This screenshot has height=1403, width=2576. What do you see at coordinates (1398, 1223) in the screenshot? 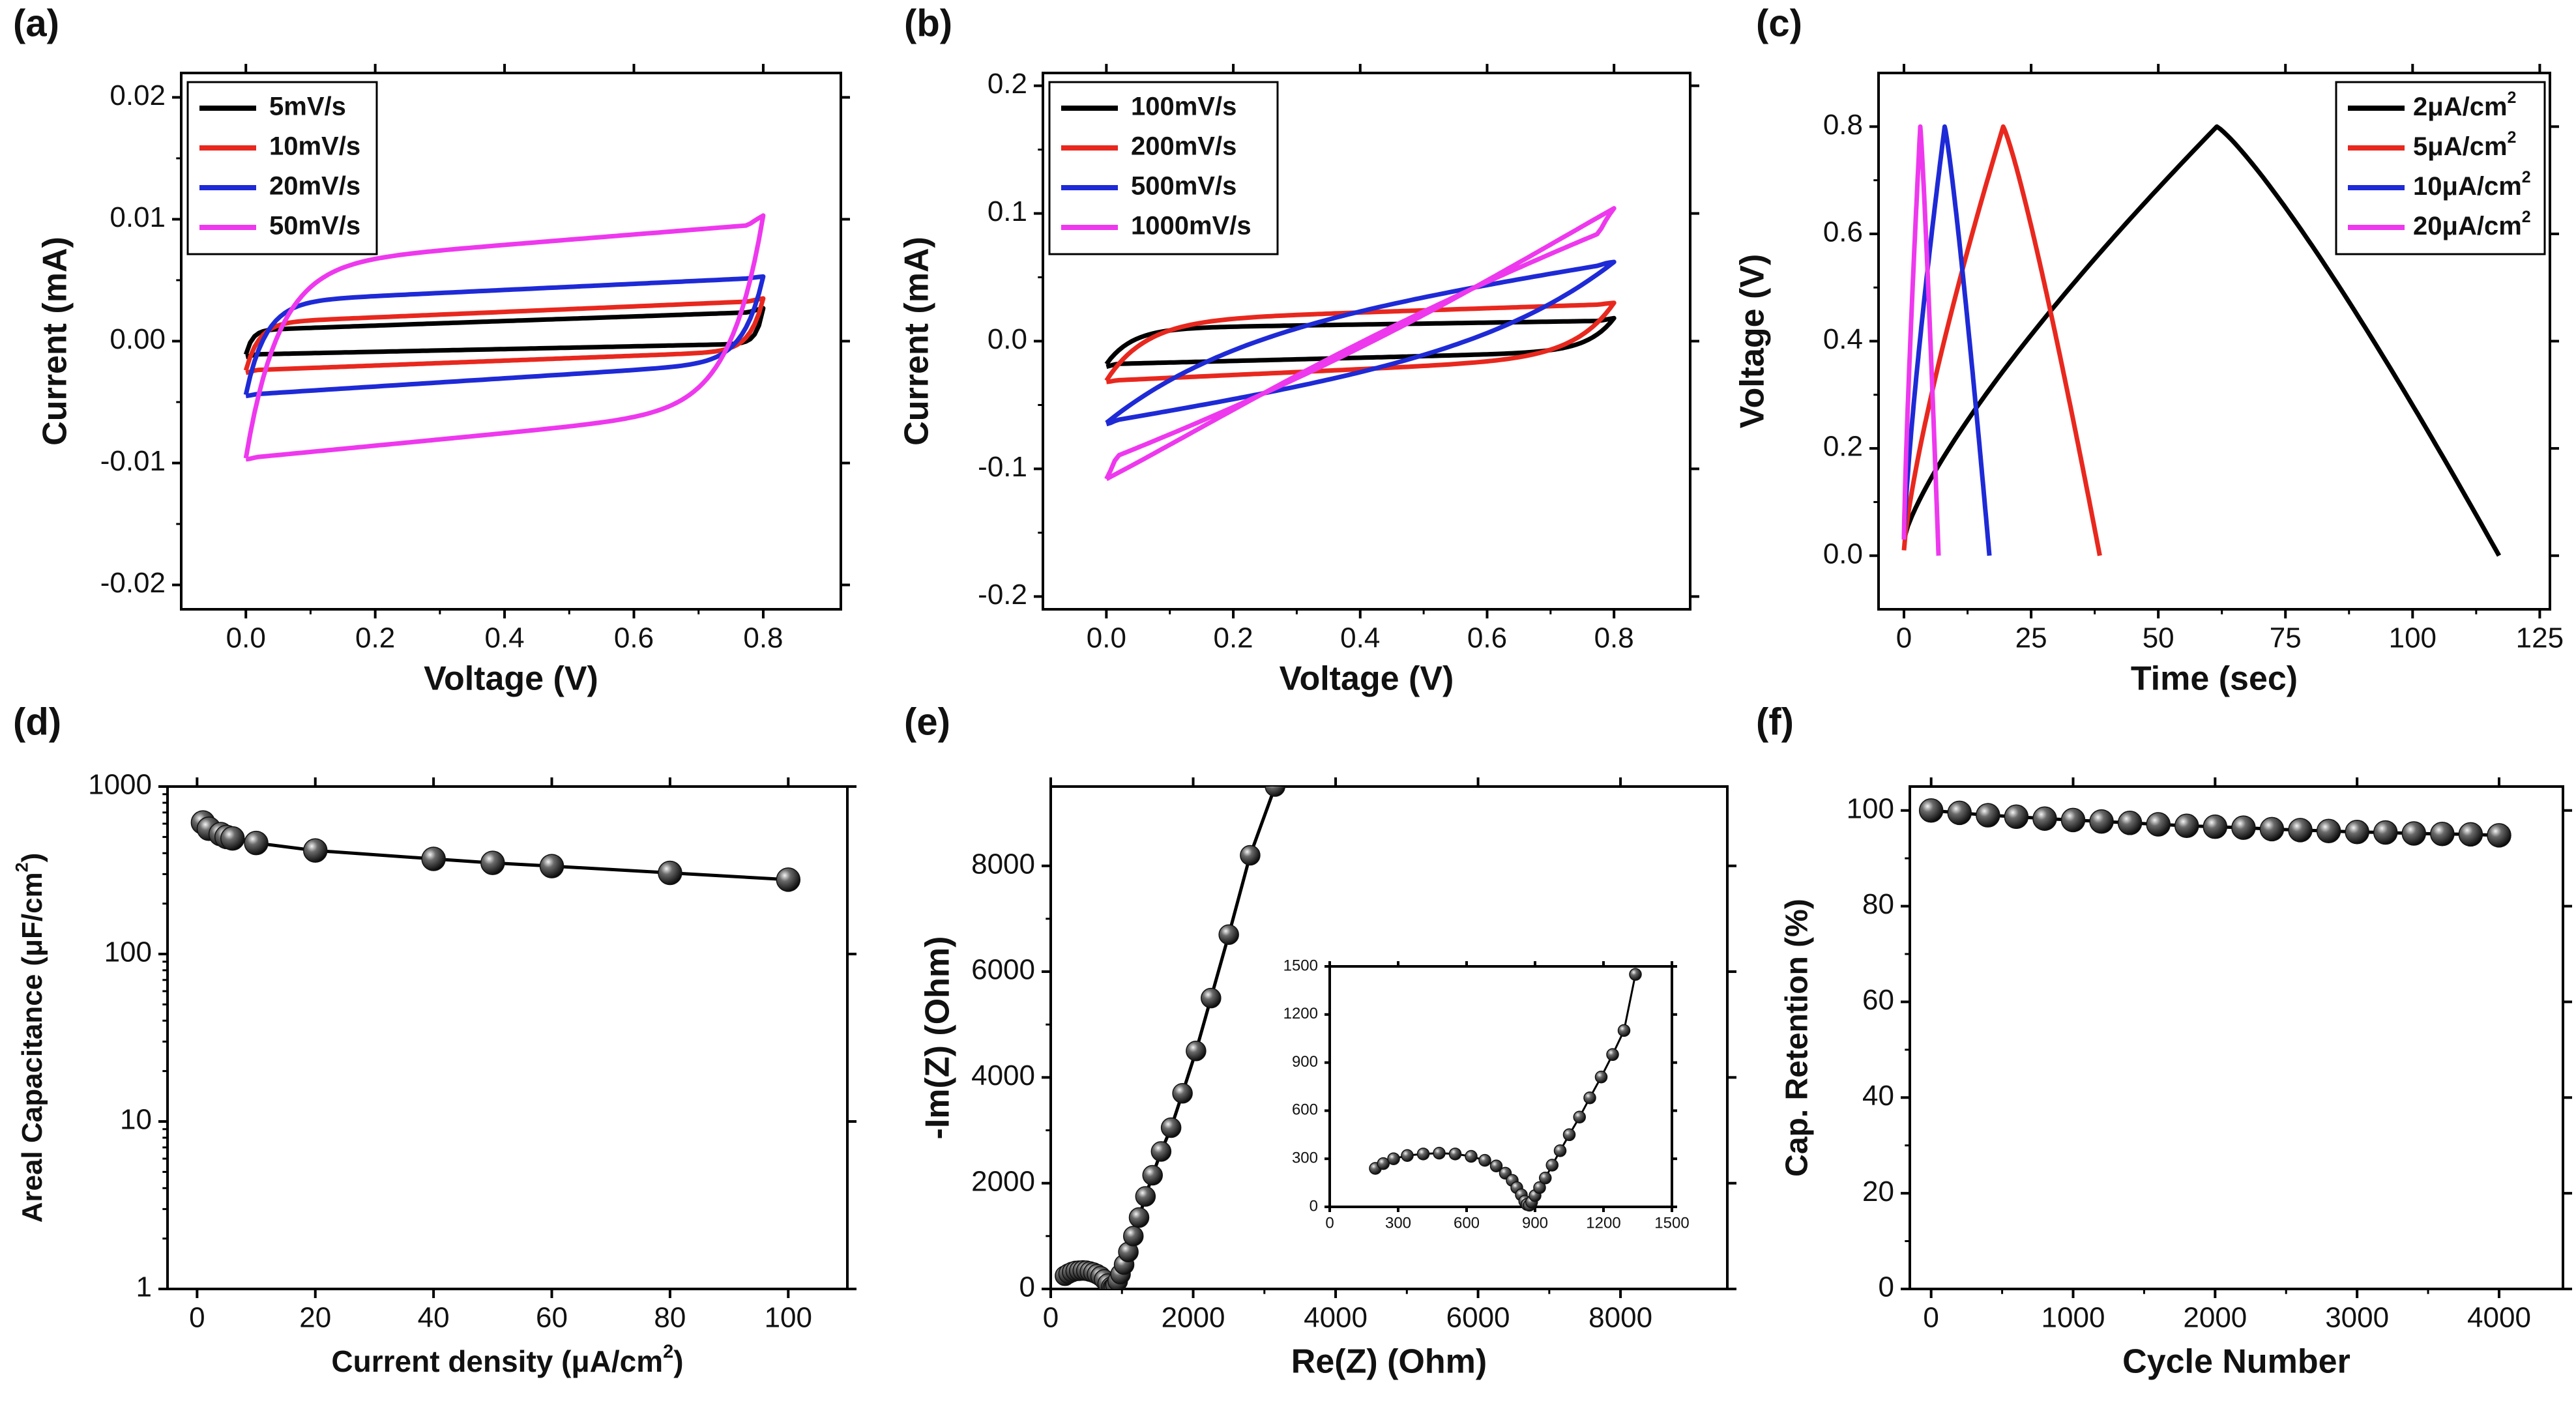
I see `x-tick-label: 300` at bounding box center [1398, 1223].